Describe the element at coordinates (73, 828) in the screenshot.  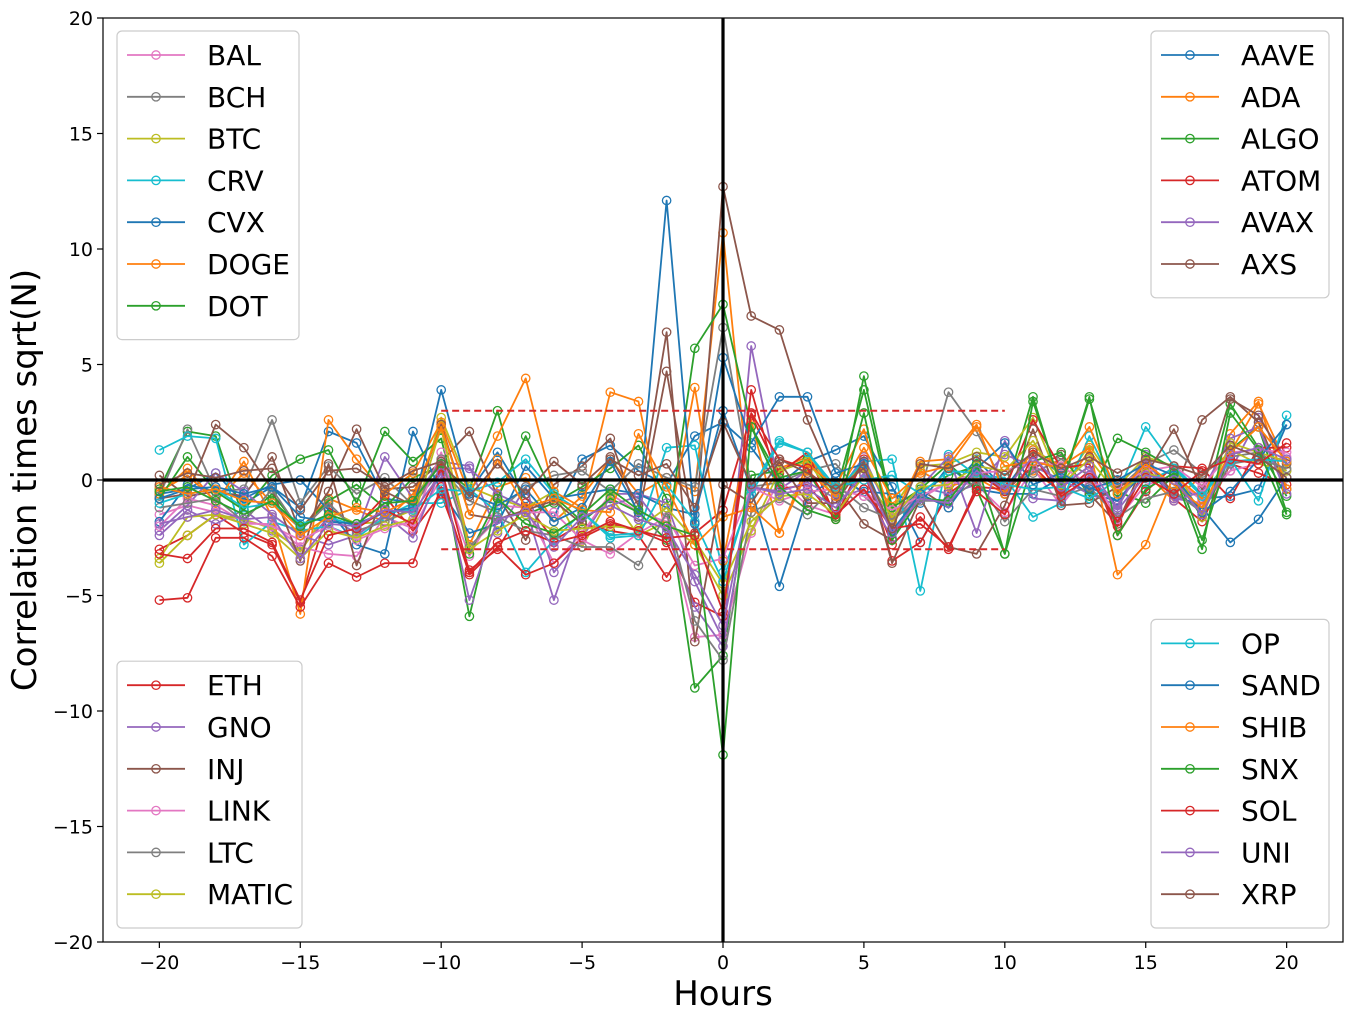
I see `y-tick-label: −15` at that location.